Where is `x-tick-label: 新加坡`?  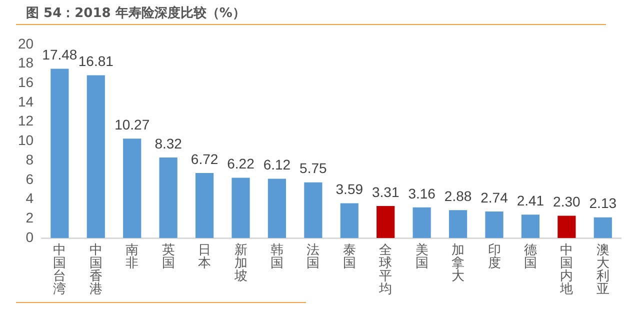
x-tick-label: 新加坡 is located at coordinates (240, 263).